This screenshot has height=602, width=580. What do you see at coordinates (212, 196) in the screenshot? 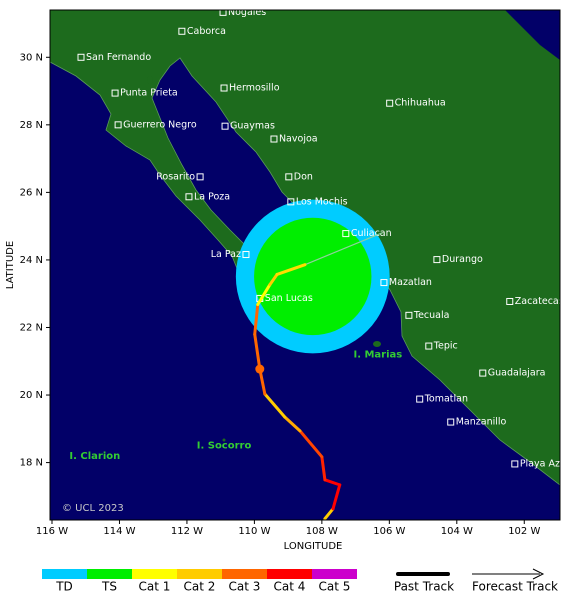
I see `city-label: La Poza` at bounding box center [212, 196].